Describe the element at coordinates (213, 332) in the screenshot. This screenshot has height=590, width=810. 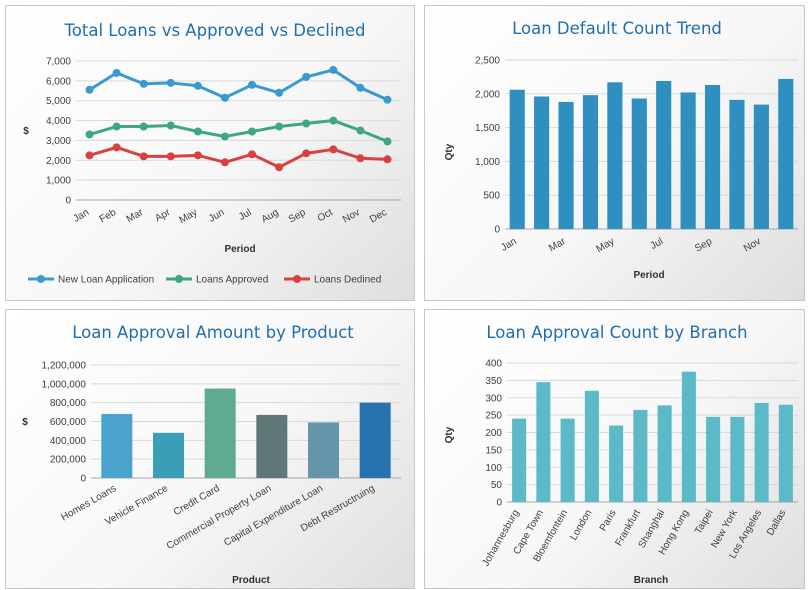
I see `chart-title: Loan Approval Amount by Product` at that location.